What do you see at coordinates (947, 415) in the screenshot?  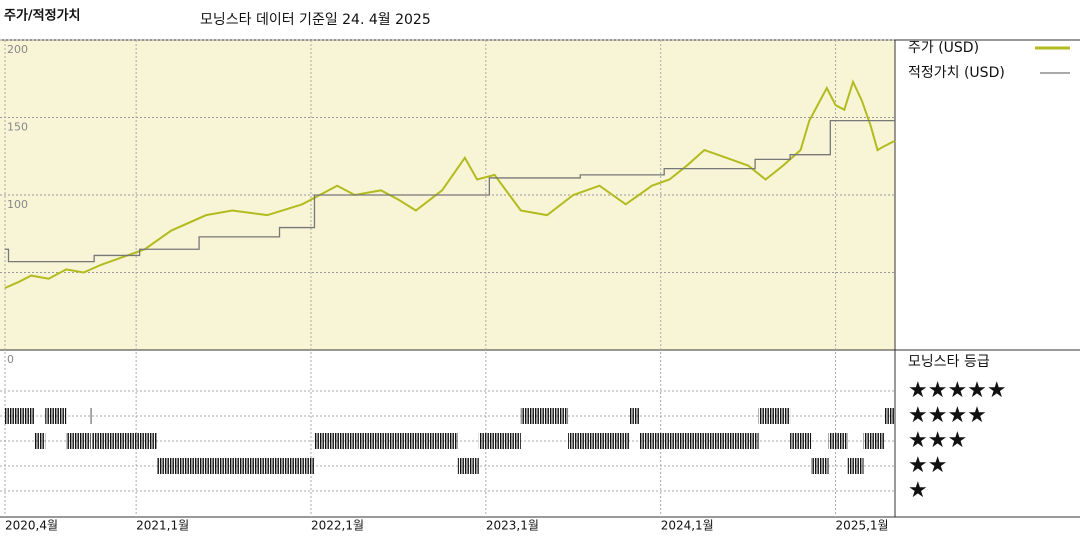 I see `rating-label: ★★★★` at bounding box center [947, 415].